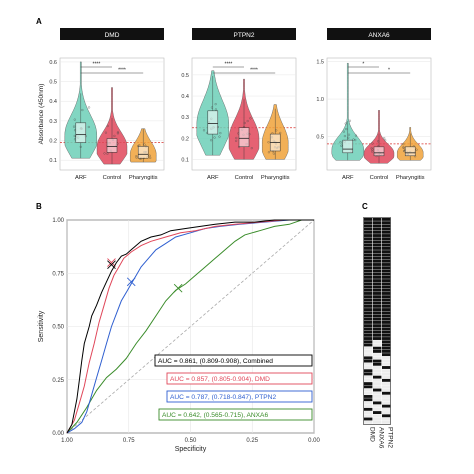 Image resolution: width=474 pixels, height=474 pixels. Describe the element at coordinates (41, 114) in the screenshot. I see `y-axis-label: Absorbance (450nm)` at that location.